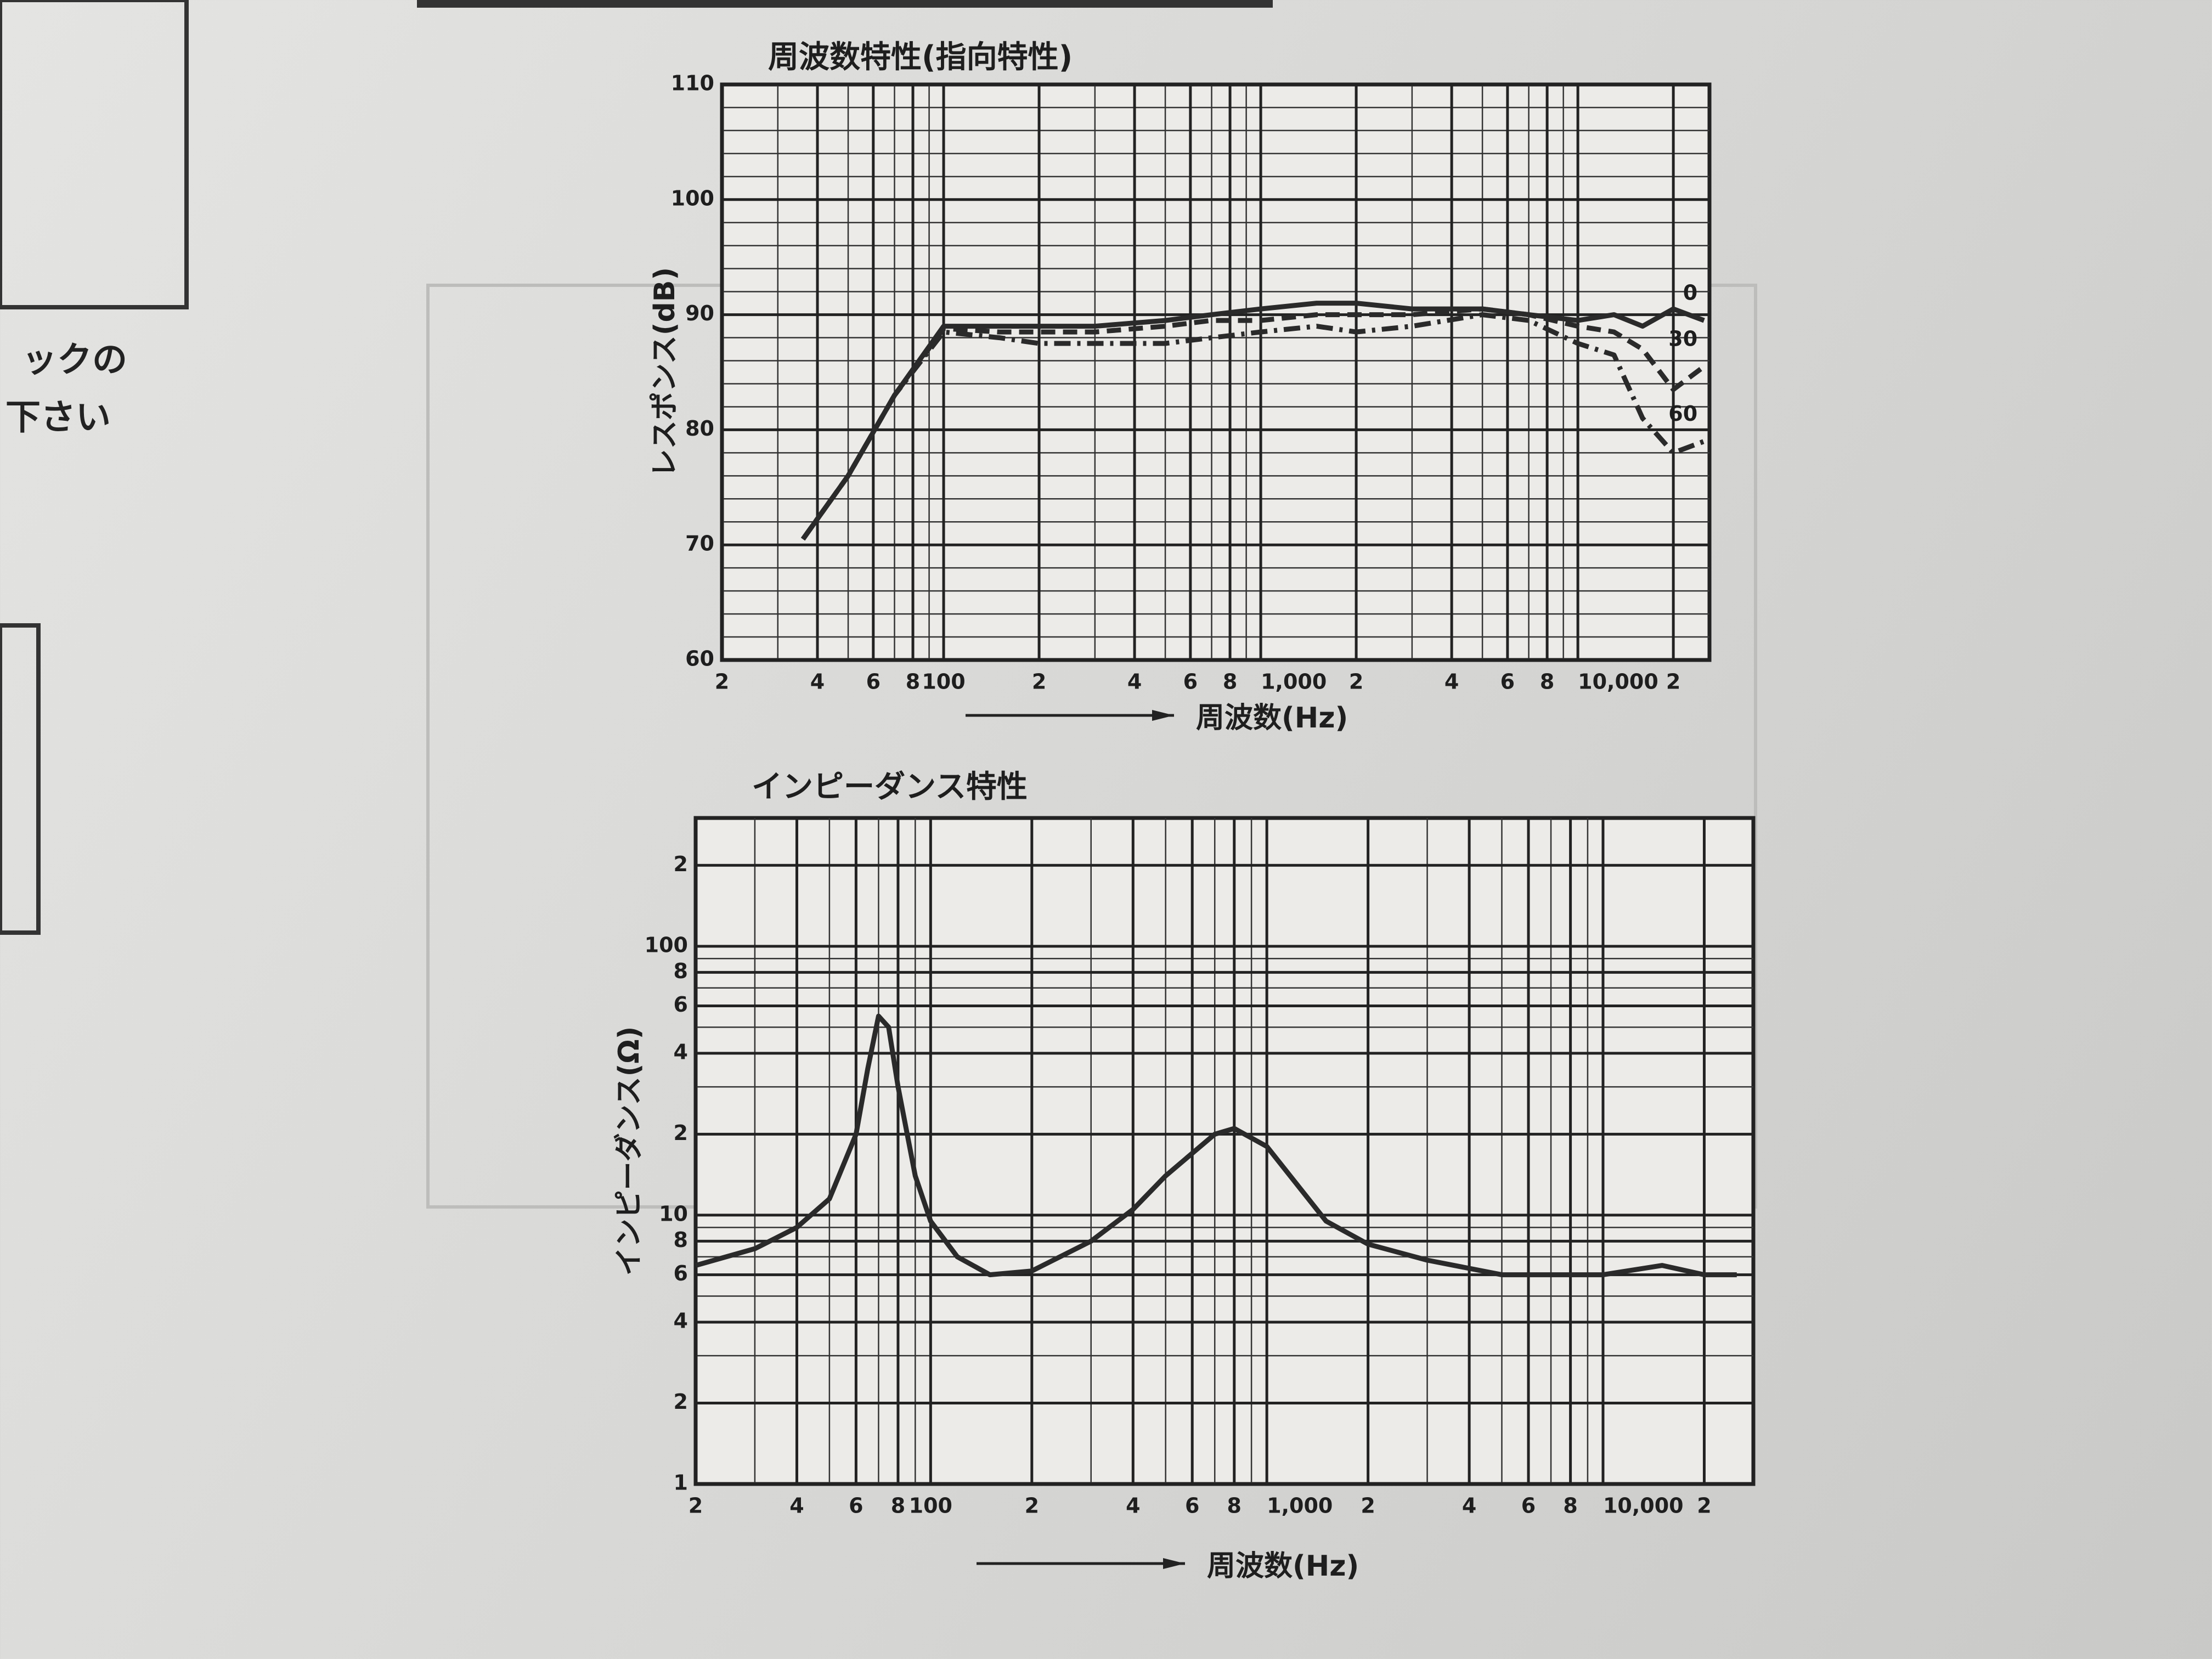 This screenshot has width=2212, height=1659. I want to click on chart-title: 周波数特性(指向特性), so click(921, 57).